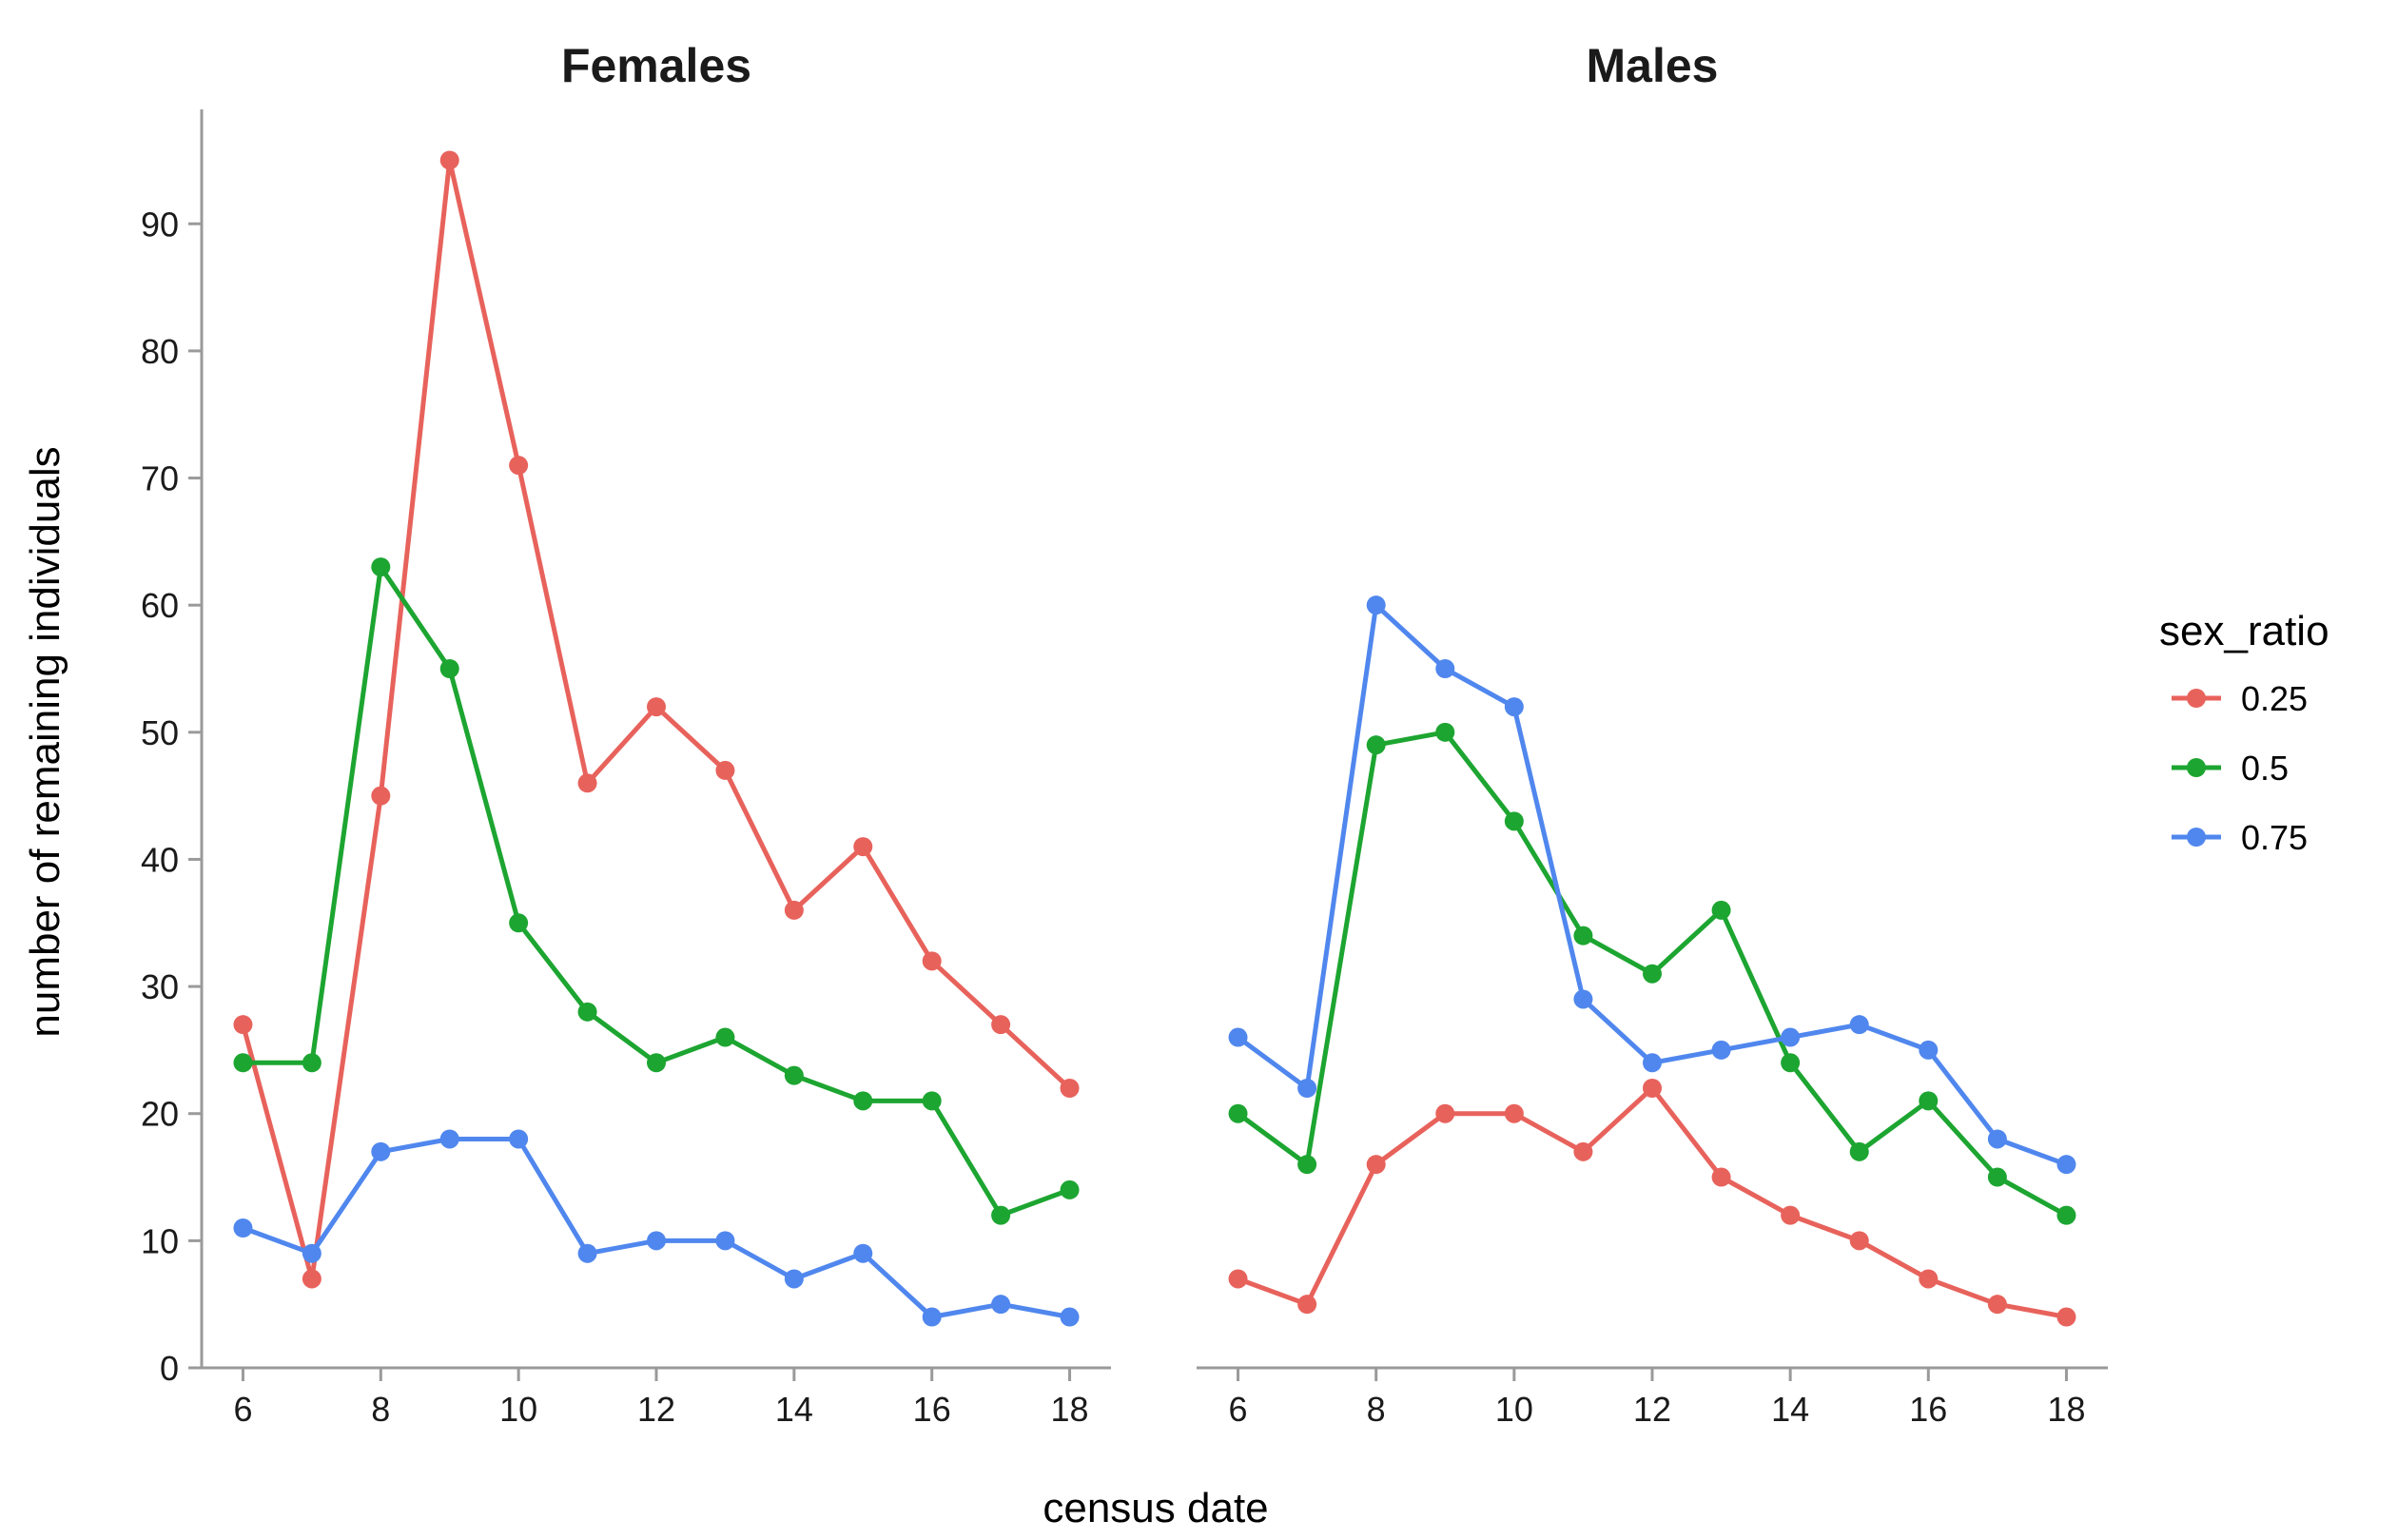  What do you see at coordinates (160, 606) in the screenshot?
I see `y-tick-label: 60` at bounding box center [160, 606].